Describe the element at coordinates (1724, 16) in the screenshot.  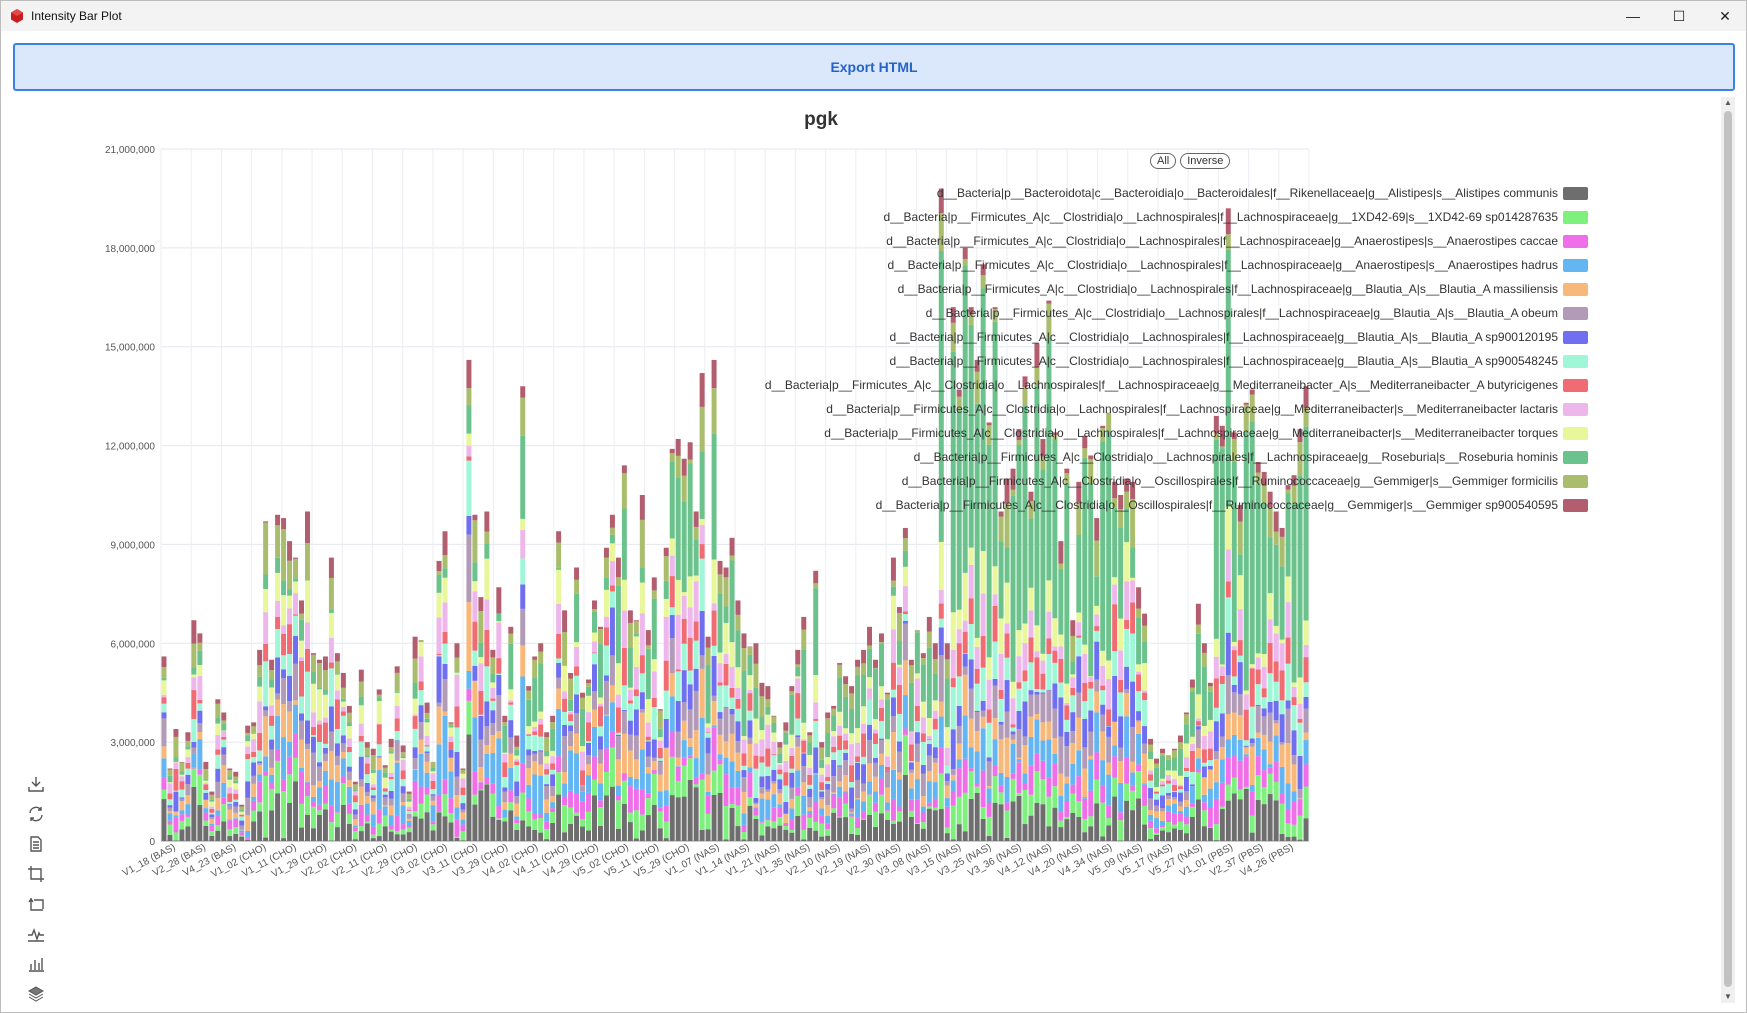
I see `close-button: ✕` at that location.